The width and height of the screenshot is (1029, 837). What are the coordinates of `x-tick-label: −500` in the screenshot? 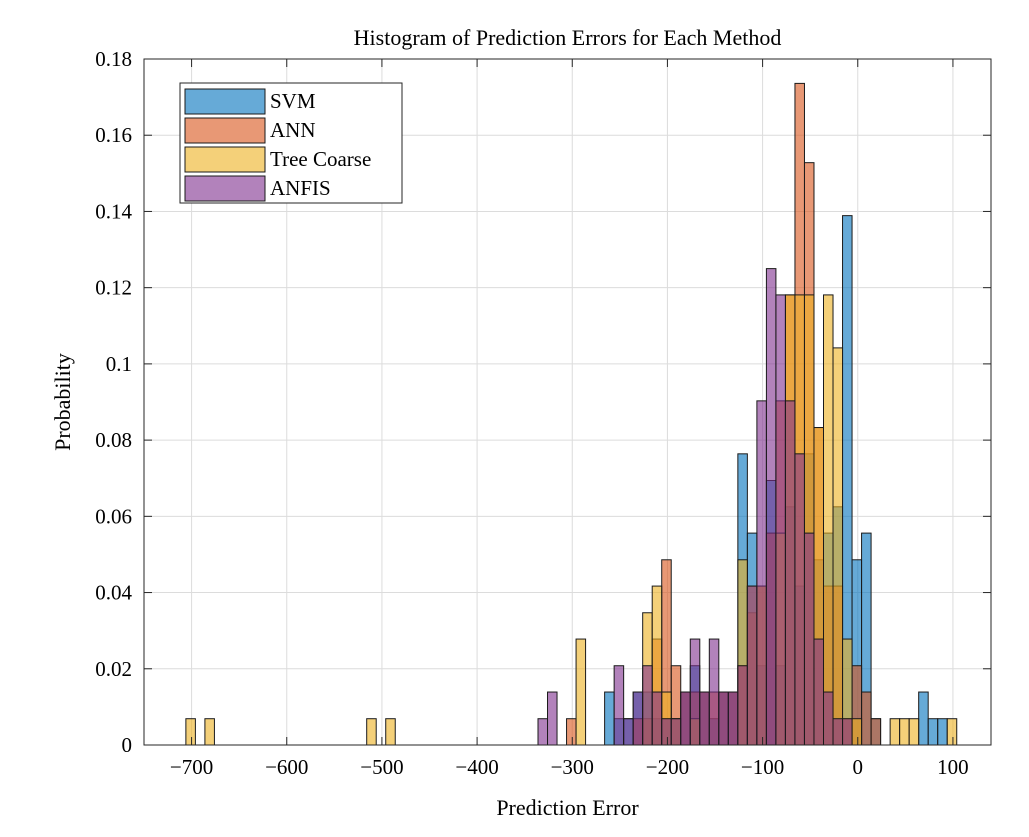 It's located at (381, 767).